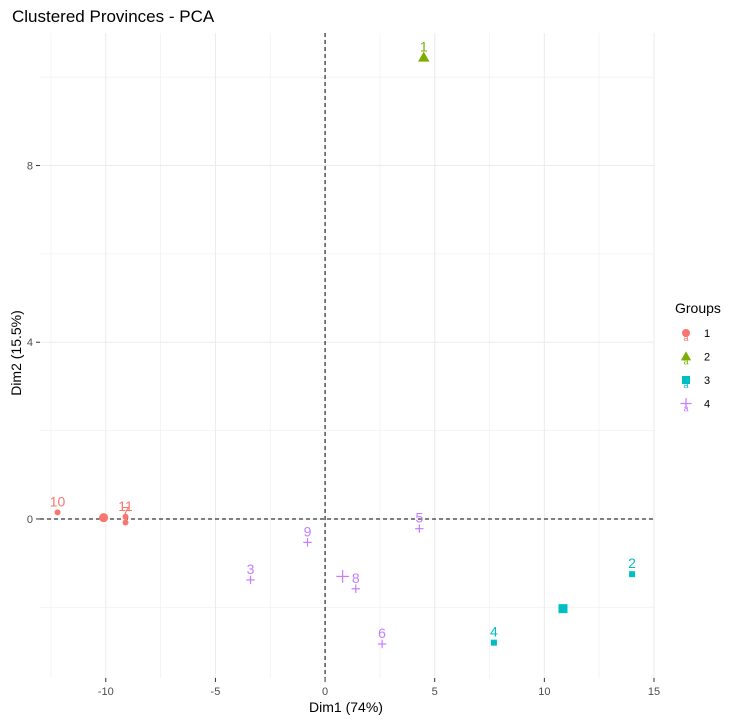 The width and height of the screenshot is (738, 722). What do you see at coordinates (126, 511) in the screenshot?
I see `point-label: 7` at bounding box center [126, 511].